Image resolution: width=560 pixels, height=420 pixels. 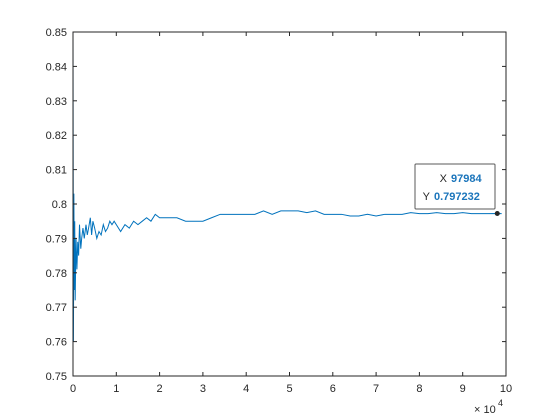 What do you see at coordinates (73, 389) in the screenshot?
I see `x-tick-label: 0` at bounding box center [73, 389].